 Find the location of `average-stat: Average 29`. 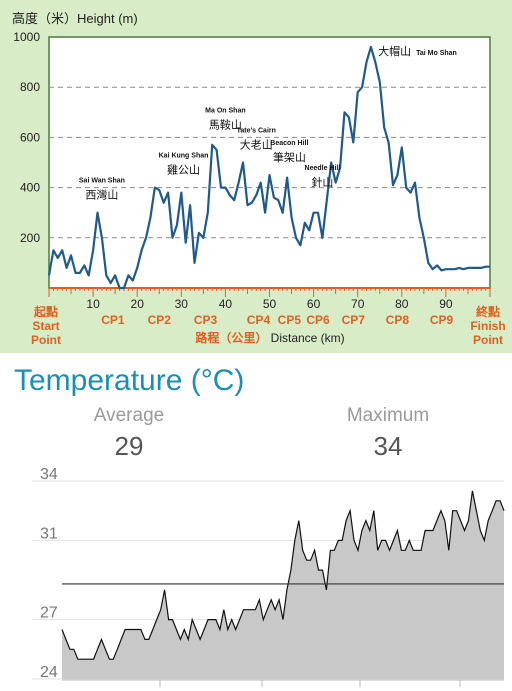

average-stat: Average 29 is located at coordinates (129, 433).